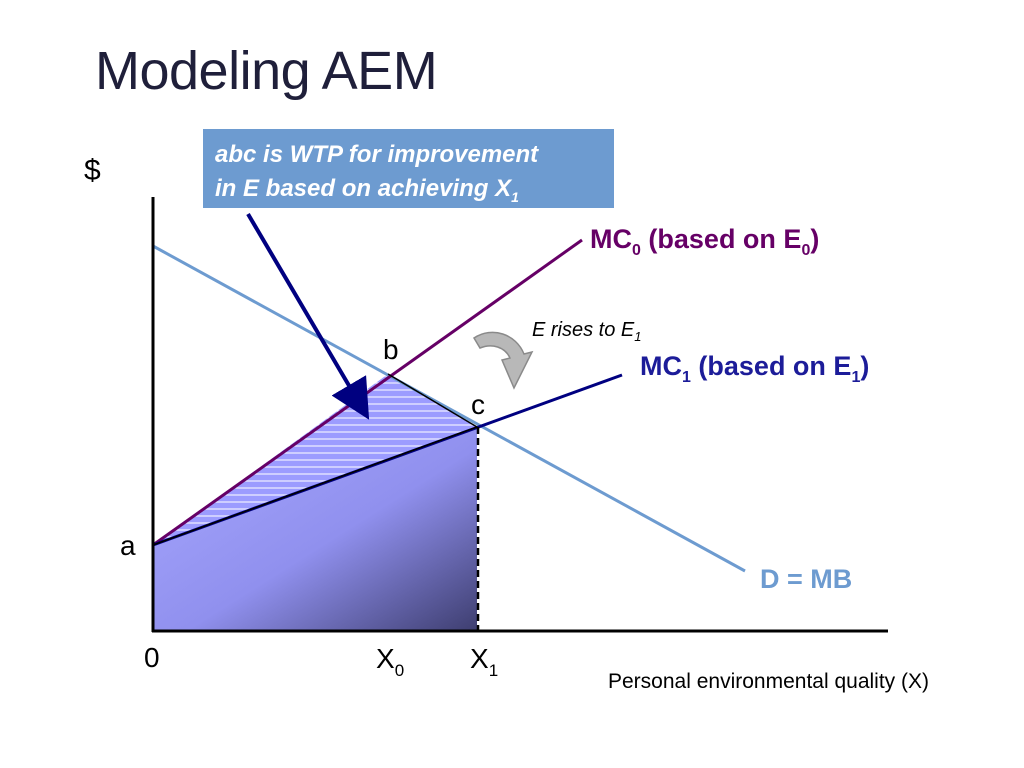 The image size is (1024, 768). What do you see at coordinates (399, 670) in the screenshot?
I see `x0-label-subscript: 0` at bounding box center [399, 670].